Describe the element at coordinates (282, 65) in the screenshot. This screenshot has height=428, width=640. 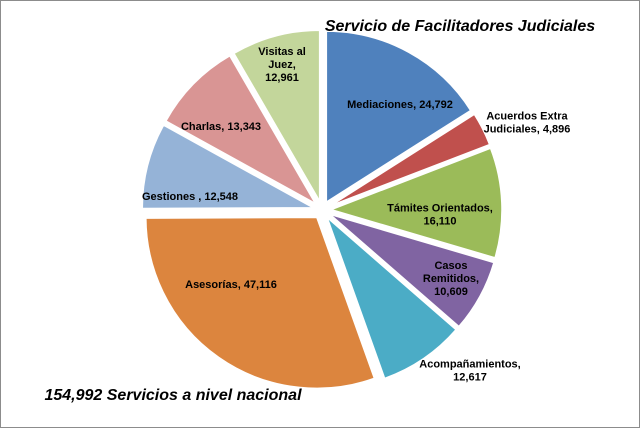
I see `slice-label: Visitas al Juez, 12,961` at that location.